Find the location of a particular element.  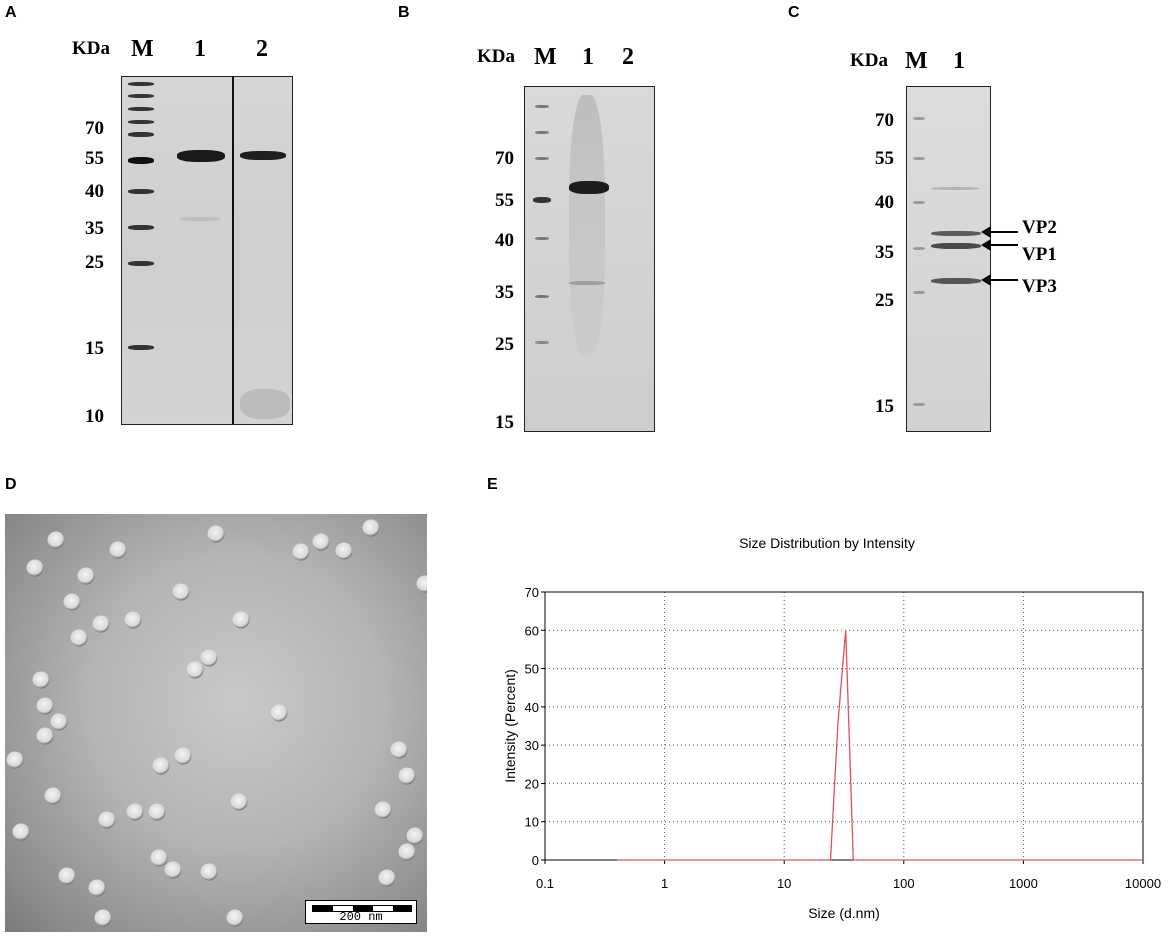

y-tick-label: 0 is located at coordinates (535, 860).